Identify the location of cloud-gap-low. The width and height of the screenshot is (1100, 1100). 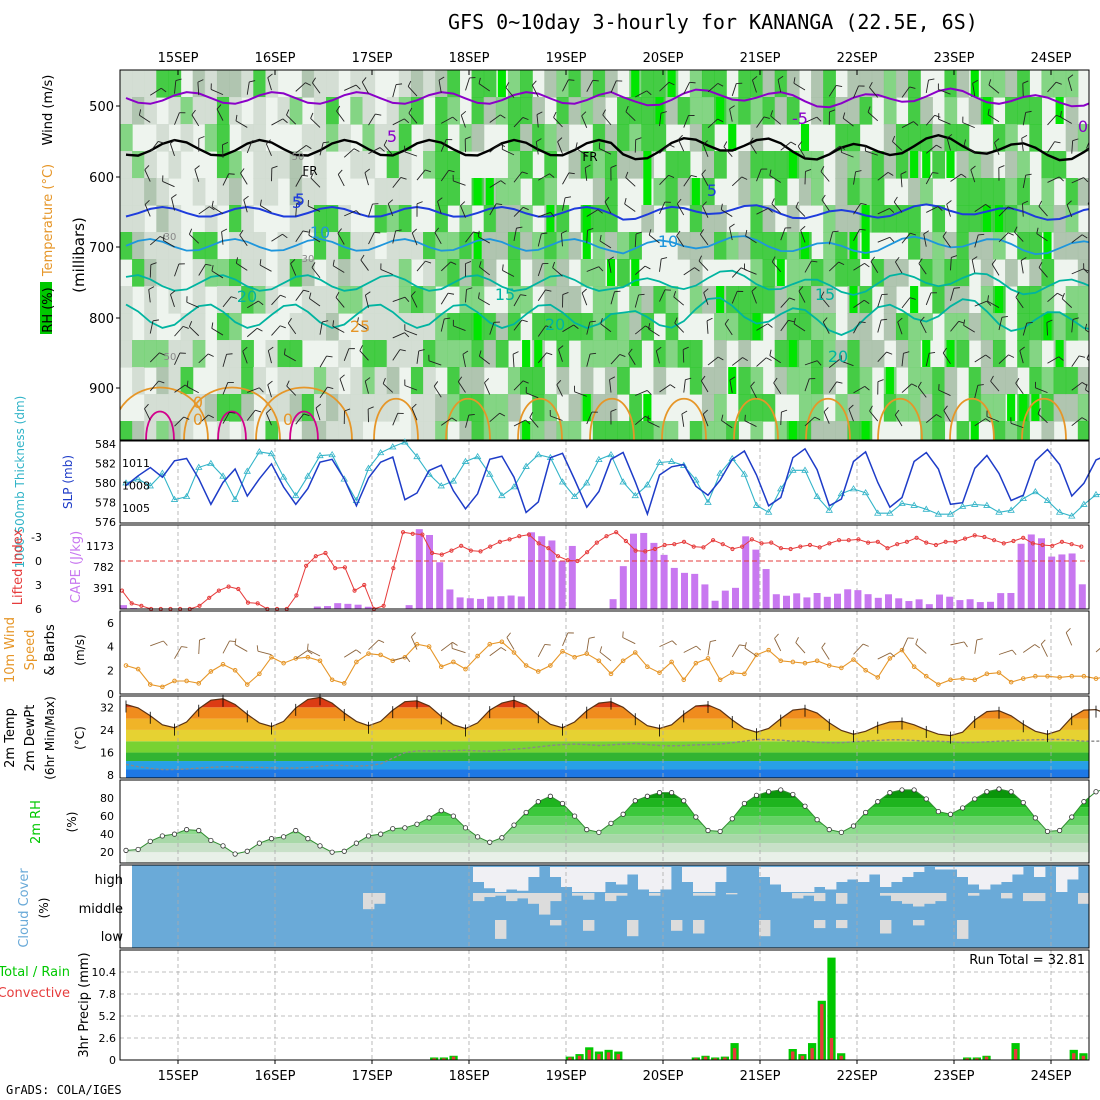
(820, 924).